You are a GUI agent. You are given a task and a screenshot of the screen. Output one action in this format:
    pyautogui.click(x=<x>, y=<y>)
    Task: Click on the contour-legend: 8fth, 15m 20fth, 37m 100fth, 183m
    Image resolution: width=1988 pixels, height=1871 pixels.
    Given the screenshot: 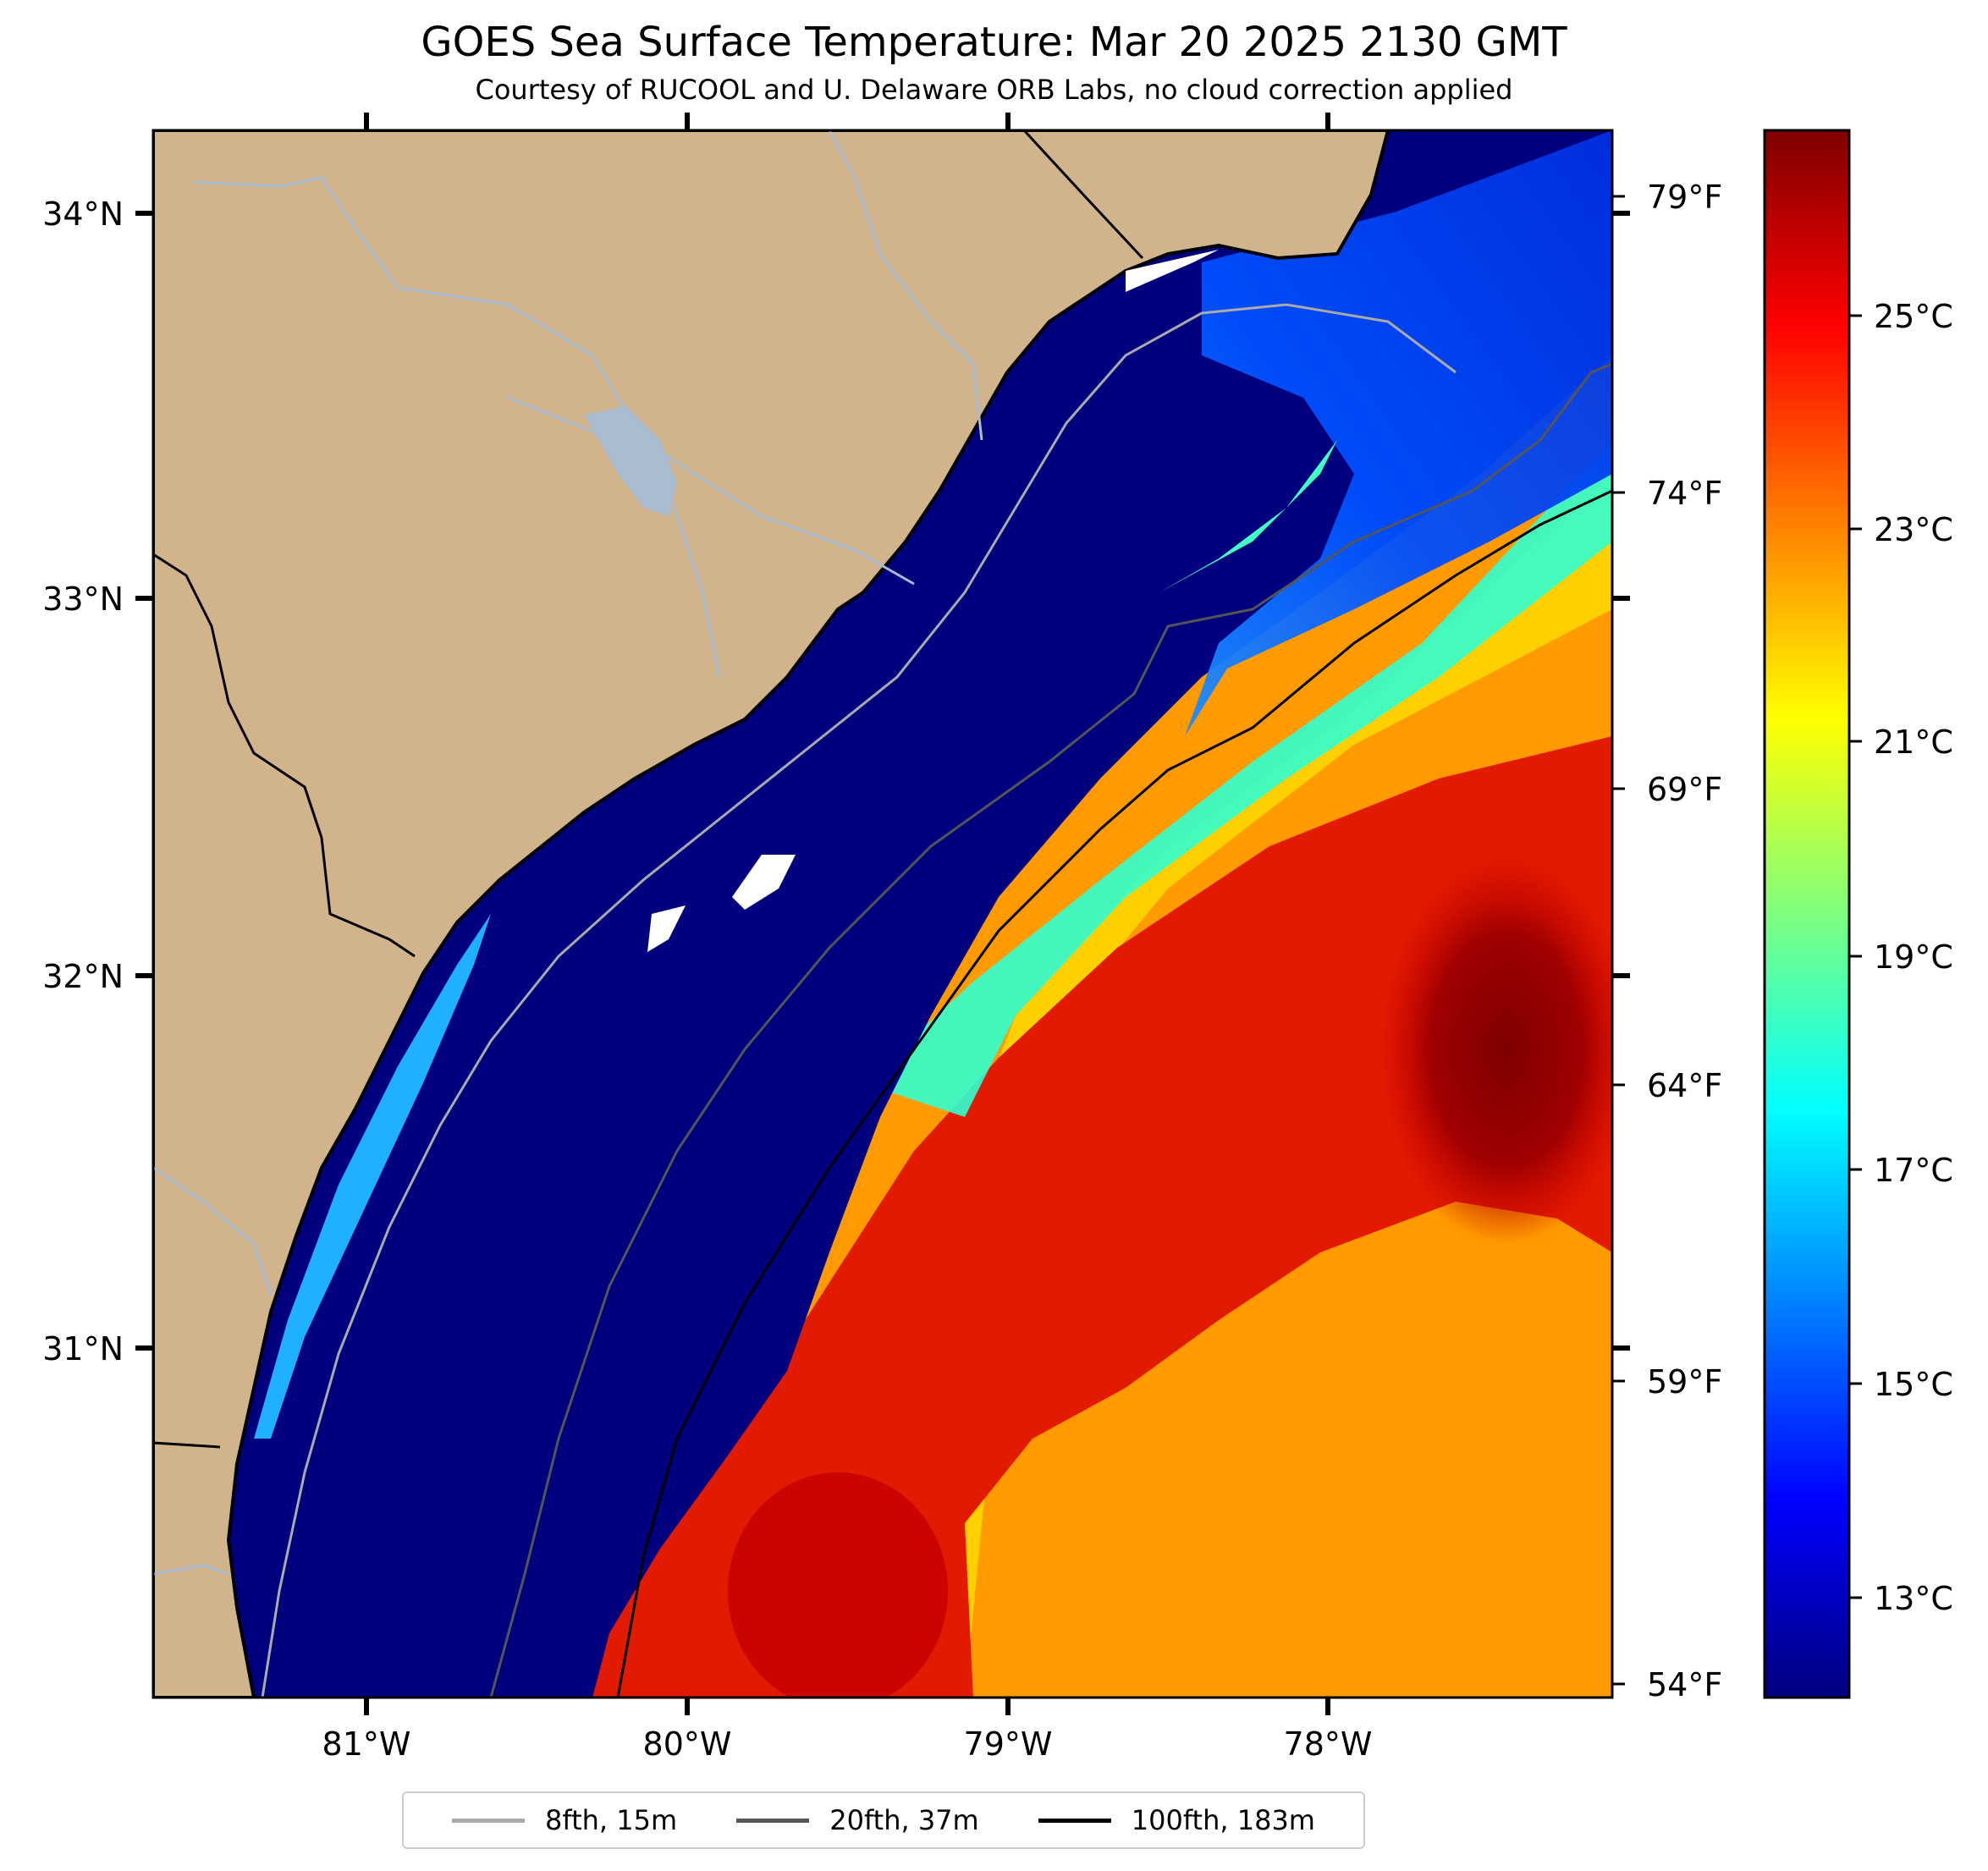 What is the action you would take?
    pyautogui.click(x=883, y=1820)
    